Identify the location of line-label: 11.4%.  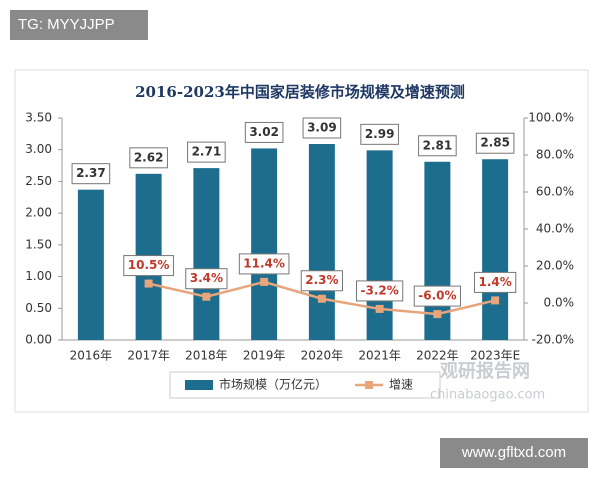
(264, 263).